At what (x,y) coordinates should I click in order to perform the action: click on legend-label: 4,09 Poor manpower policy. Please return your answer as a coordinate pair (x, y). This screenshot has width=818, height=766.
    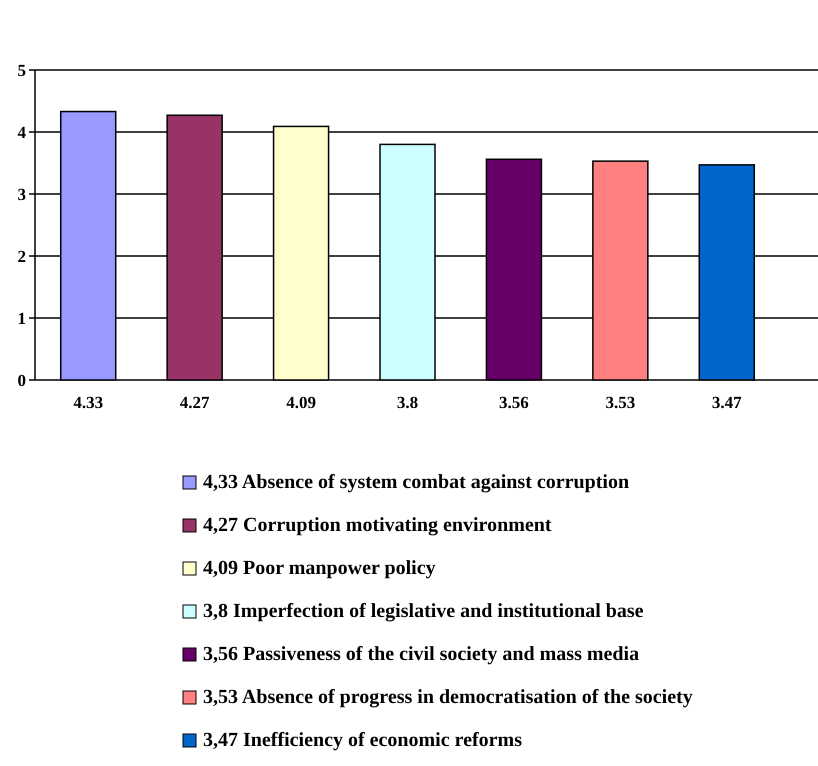
    Looking at the image, I should click on (319, 568).